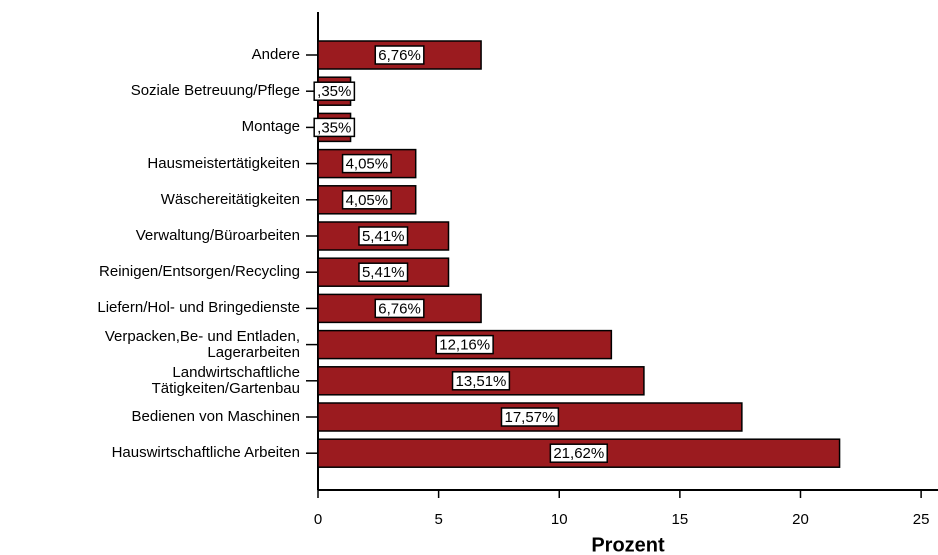  I want to click on x-tick-label: 10, so click(559, 519).